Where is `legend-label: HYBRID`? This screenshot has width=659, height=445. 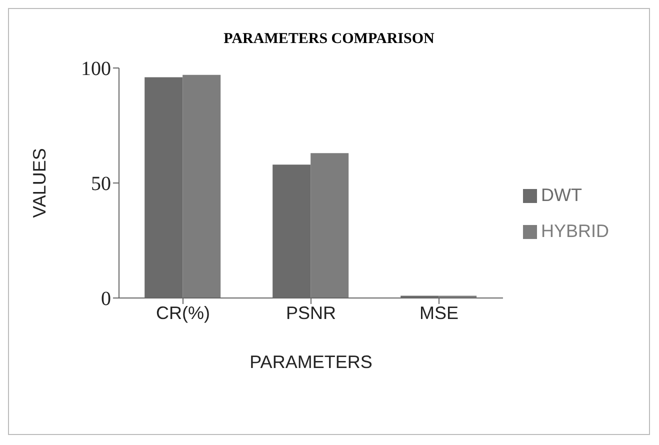 legend-label: HYBRID is located at coordinates (574, 231).